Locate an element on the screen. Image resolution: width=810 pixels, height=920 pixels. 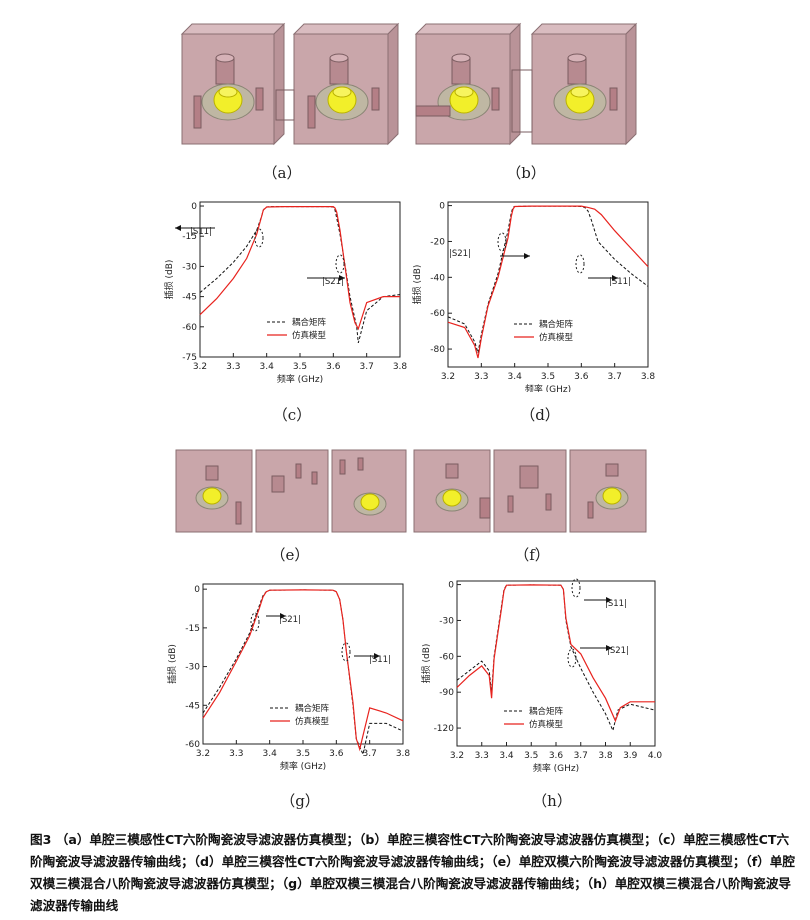
model-e is located at coordinates (291, 492).